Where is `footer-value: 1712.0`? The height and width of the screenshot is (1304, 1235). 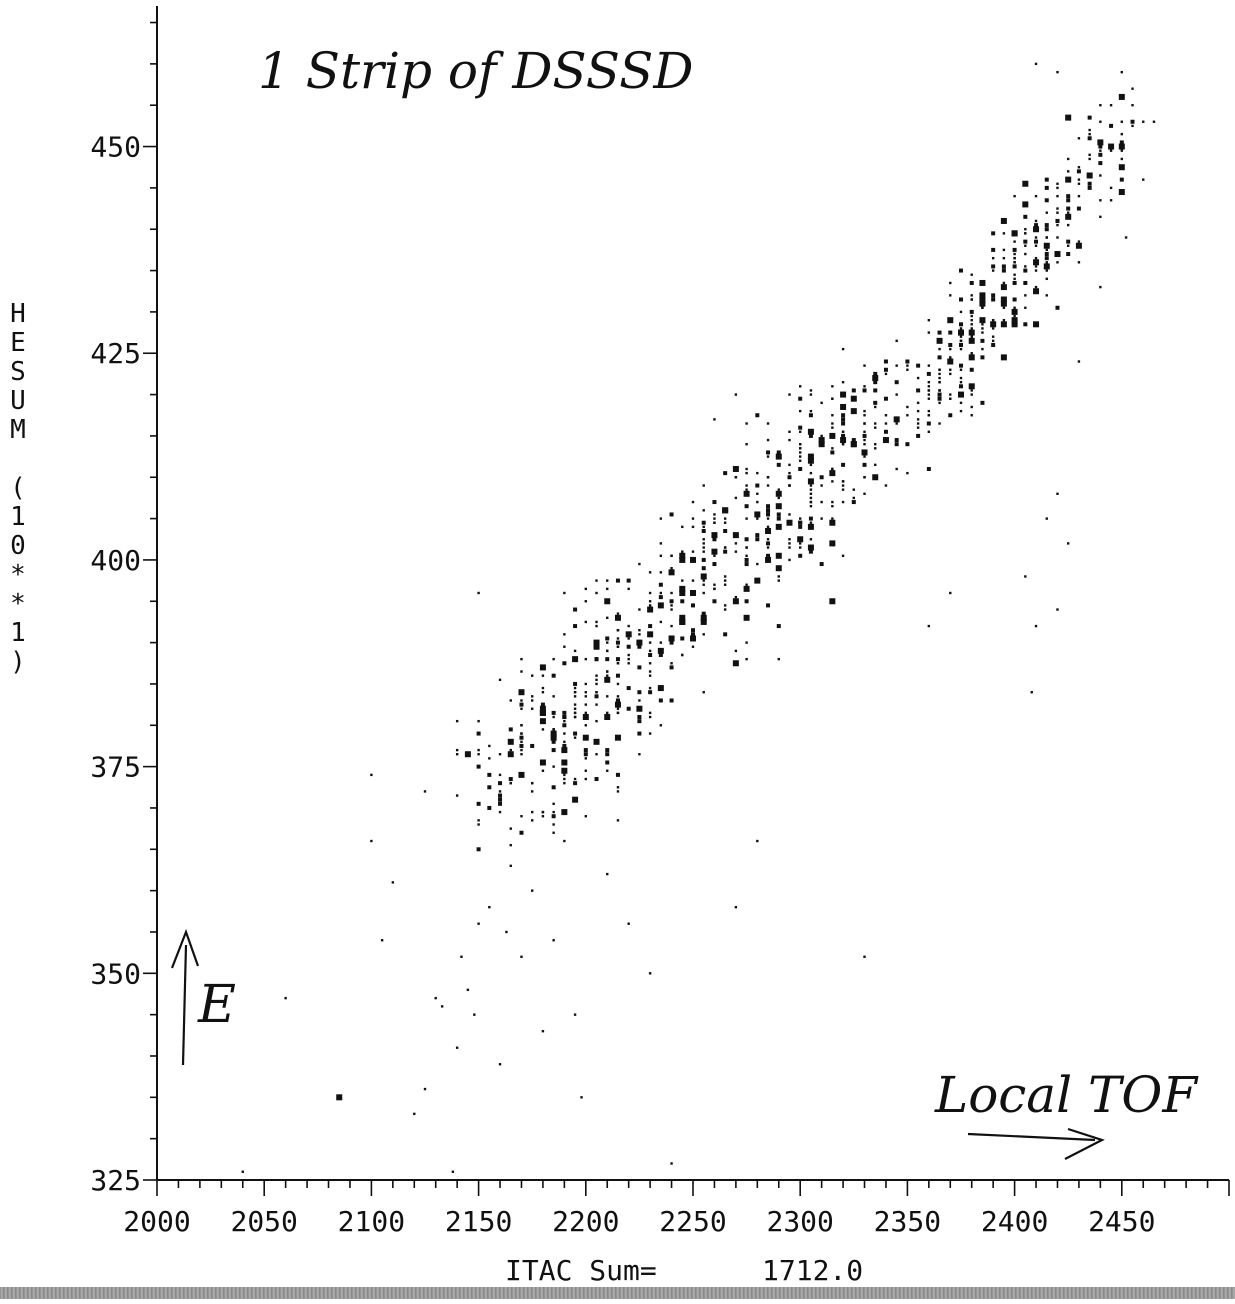
footer-value: 1712.0 is located at coordinates (812, 1270).